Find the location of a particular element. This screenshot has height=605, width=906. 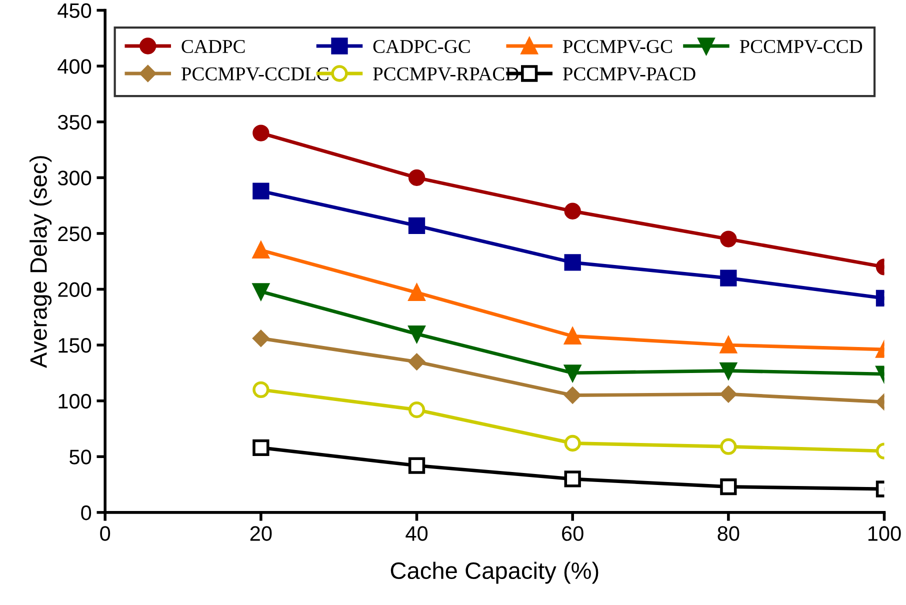

x-tick-label: 20 is located at coordinates (261, 533).